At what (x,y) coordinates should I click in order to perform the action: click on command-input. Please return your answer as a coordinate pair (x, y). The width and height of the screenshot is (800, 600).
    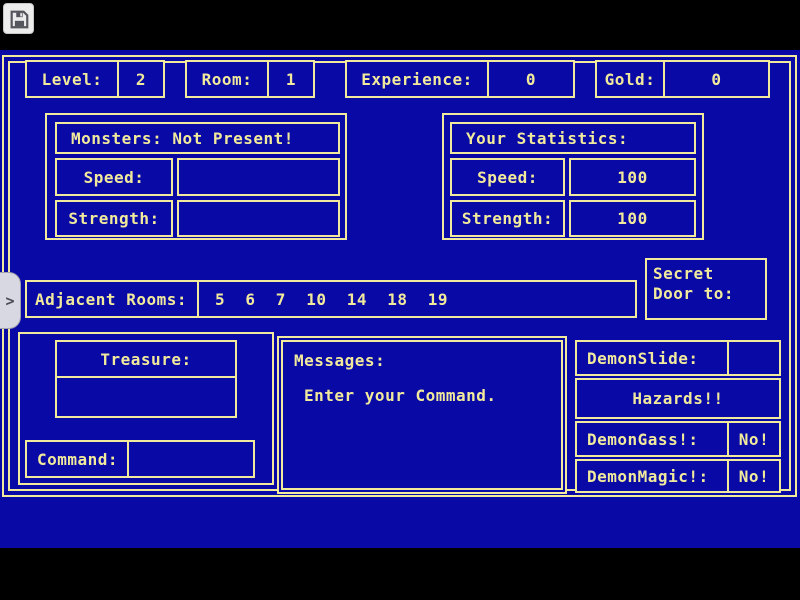
    Looking at the image, I should click on (190, 459).